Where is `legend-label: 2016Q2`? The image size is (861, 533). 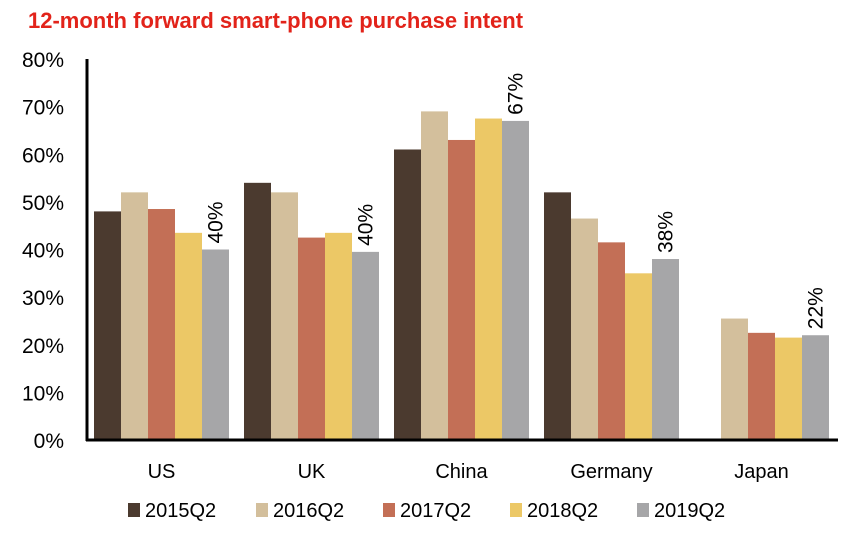
legend-label: 2016Q2 is located at coordinates (308, 511).